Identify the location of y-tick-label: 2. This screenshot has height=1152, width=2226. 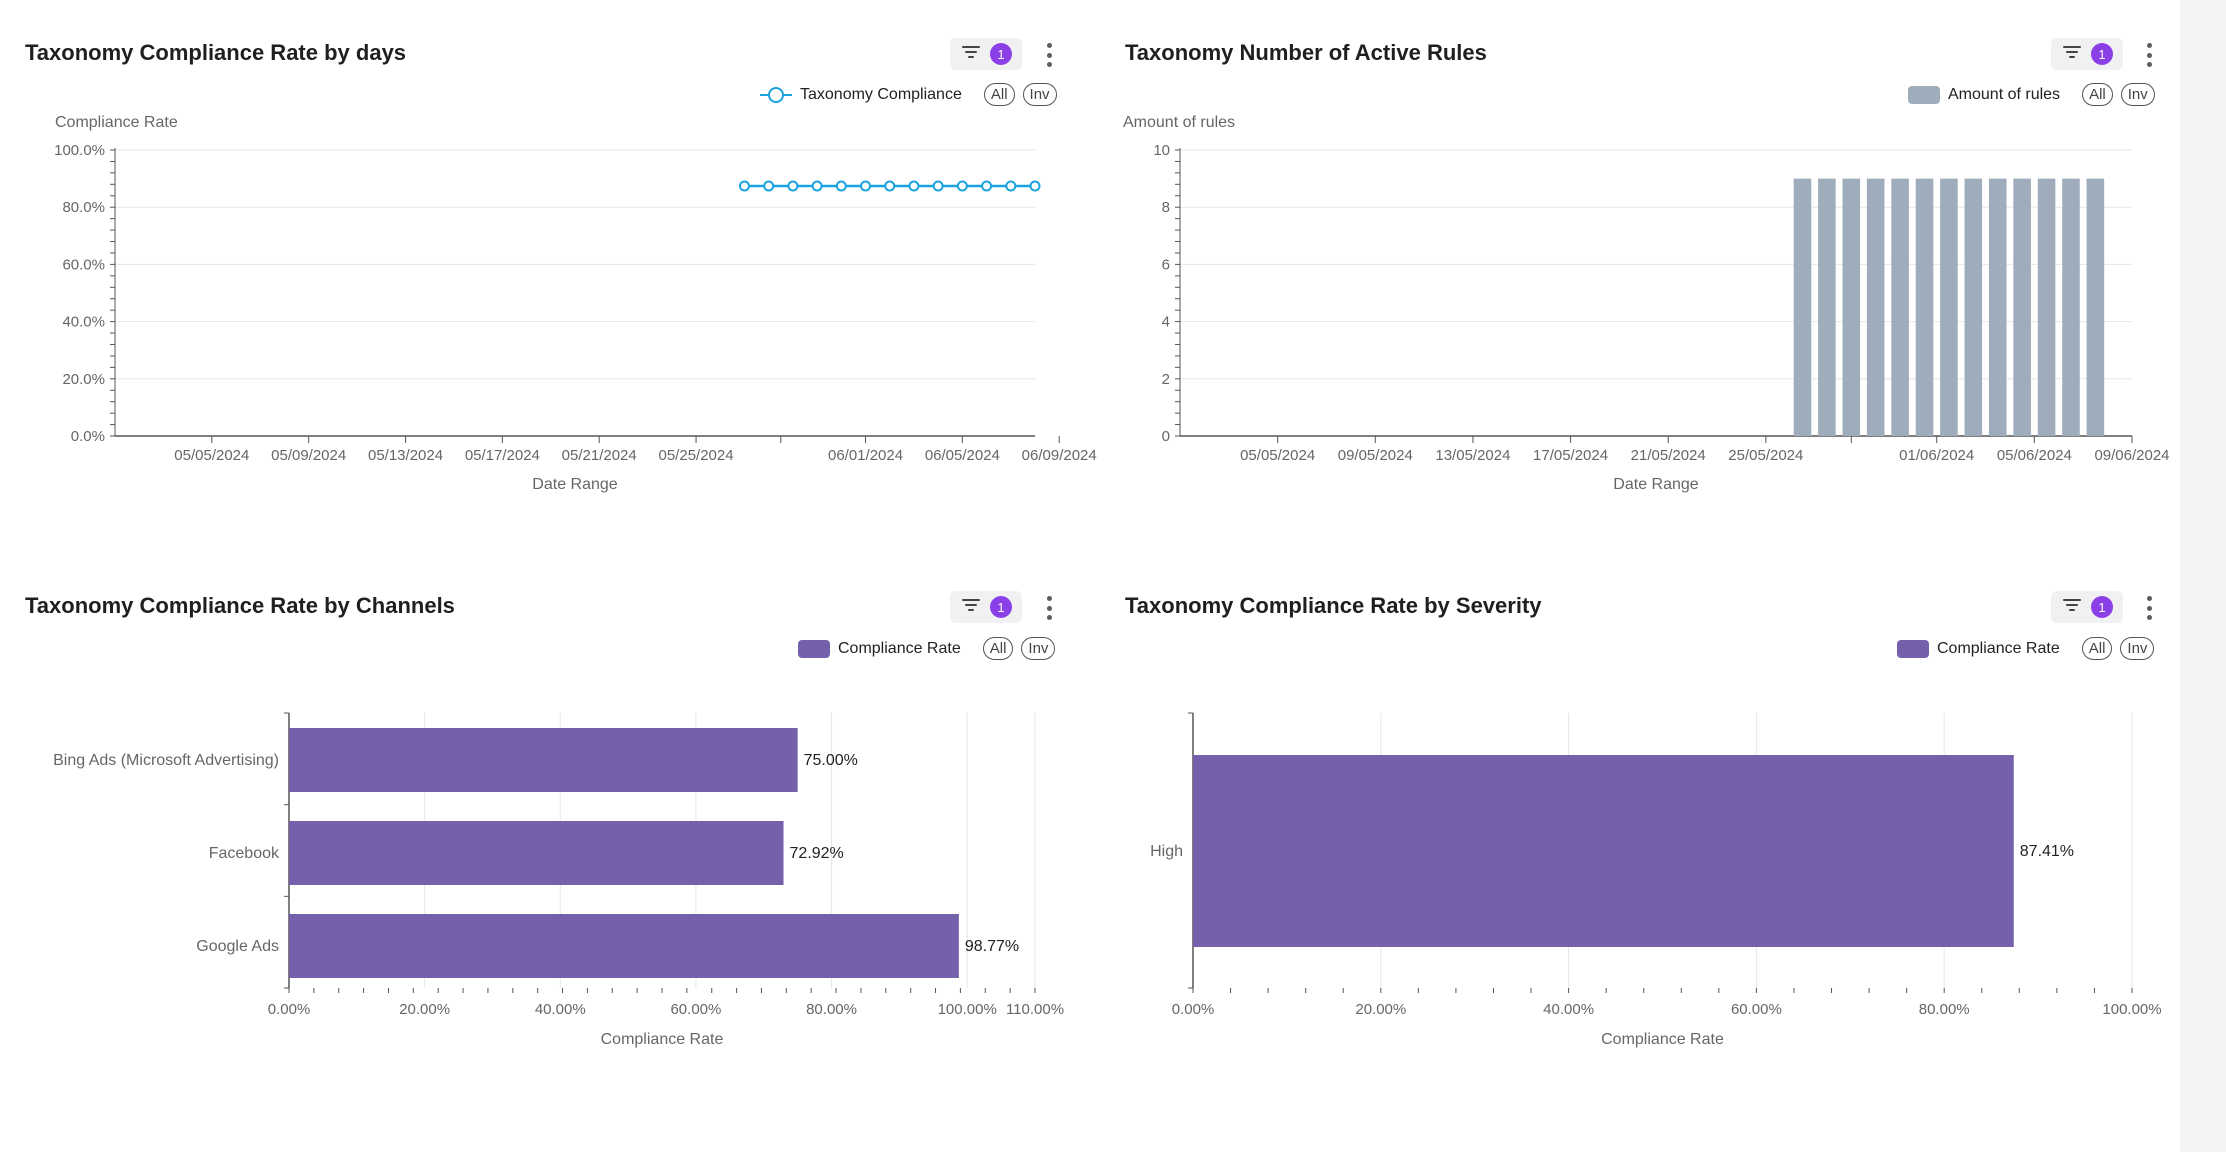
(1166, 379).